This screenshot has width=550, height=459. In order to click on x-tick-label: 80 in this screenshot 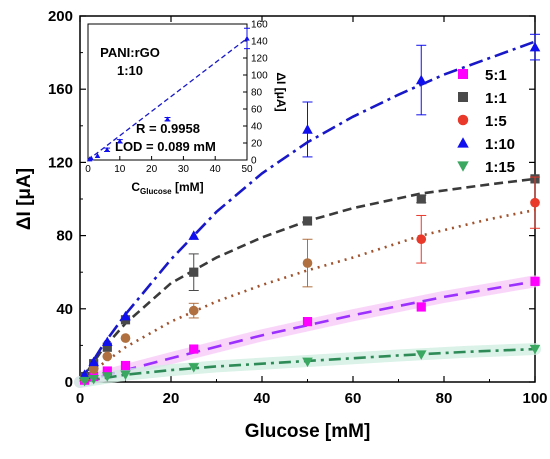, I will do `click(444, 398)`.